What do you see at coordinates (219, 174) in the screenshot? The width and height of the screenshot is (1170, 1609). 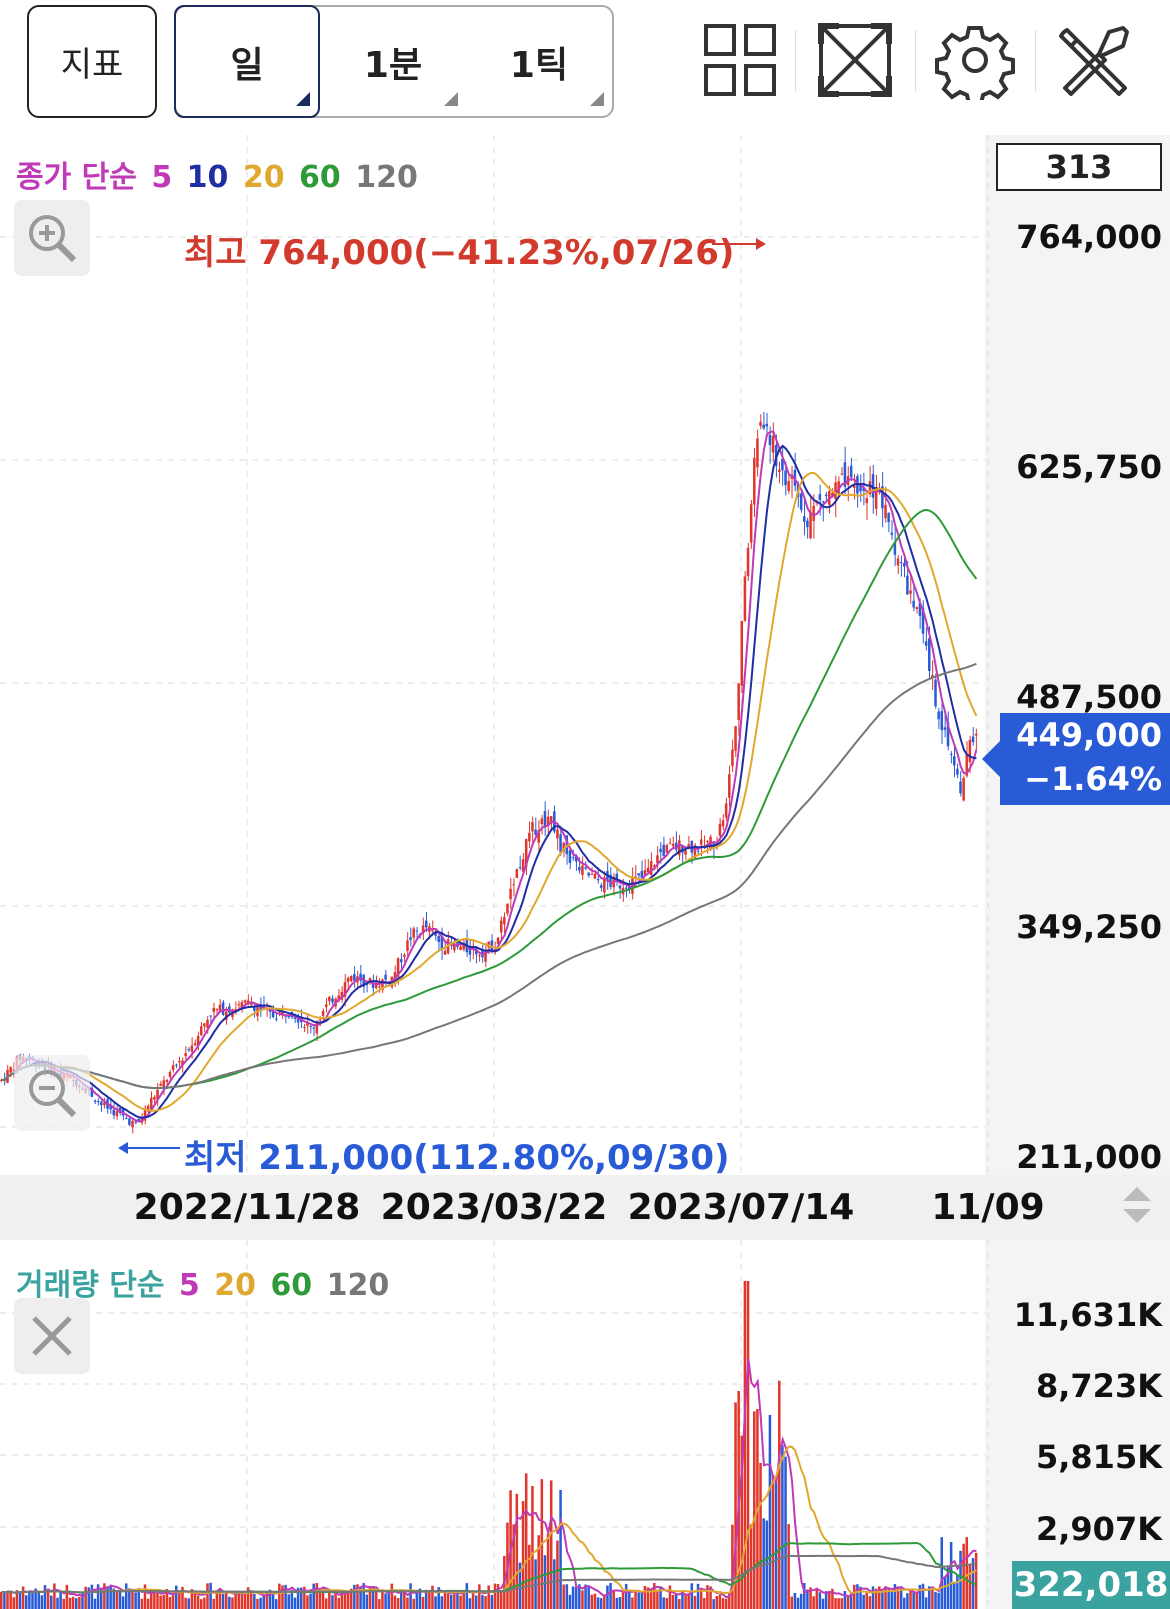 I see `price-ma-legend: 종가 단순 5 10 20 60 120` at bounding box center [219, 174].